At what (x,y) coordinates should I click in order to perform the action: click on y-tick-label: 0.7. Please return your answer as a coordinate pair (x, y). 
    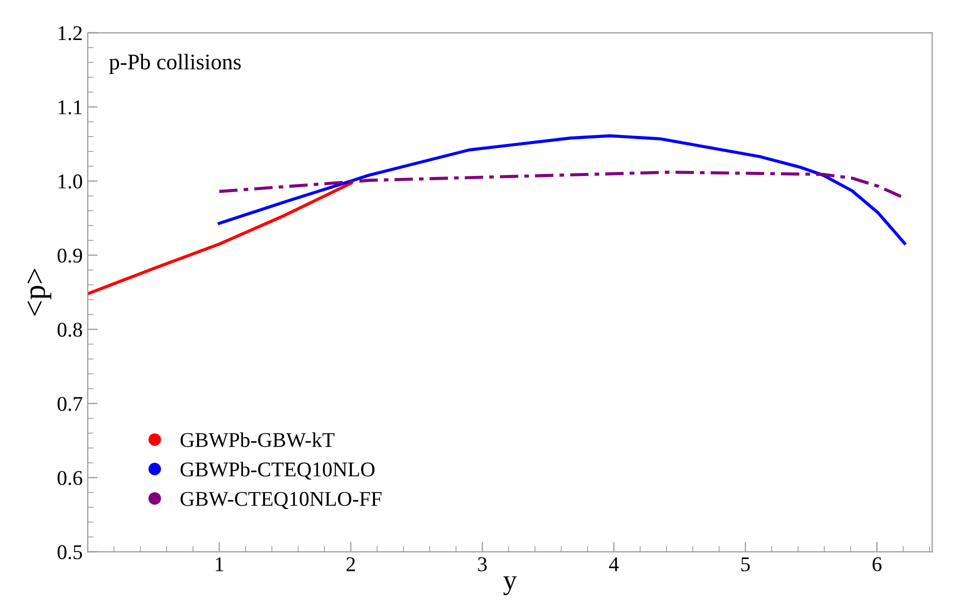
    Looking at the image, I should click on (70, 404).